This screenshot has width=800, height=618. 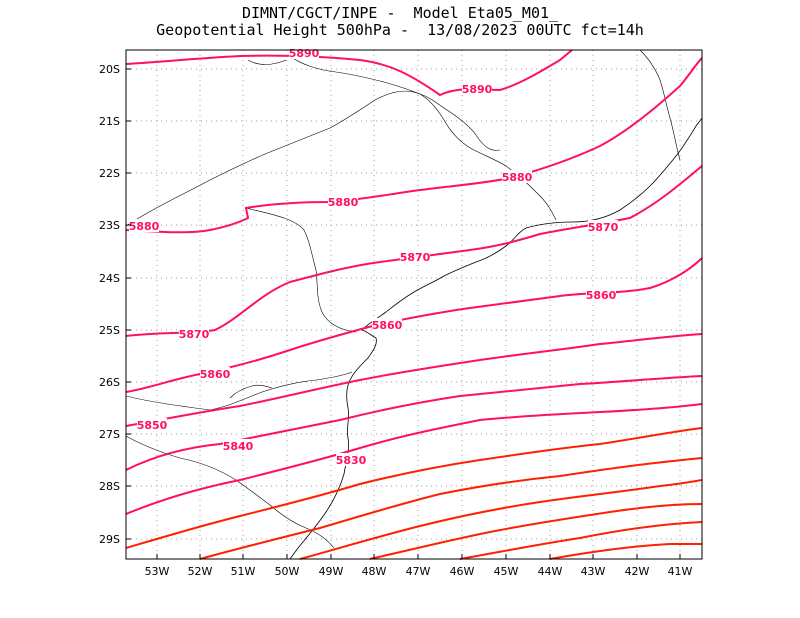 I want to click on x-tick-label: 53W, so click(x=157, y=571).